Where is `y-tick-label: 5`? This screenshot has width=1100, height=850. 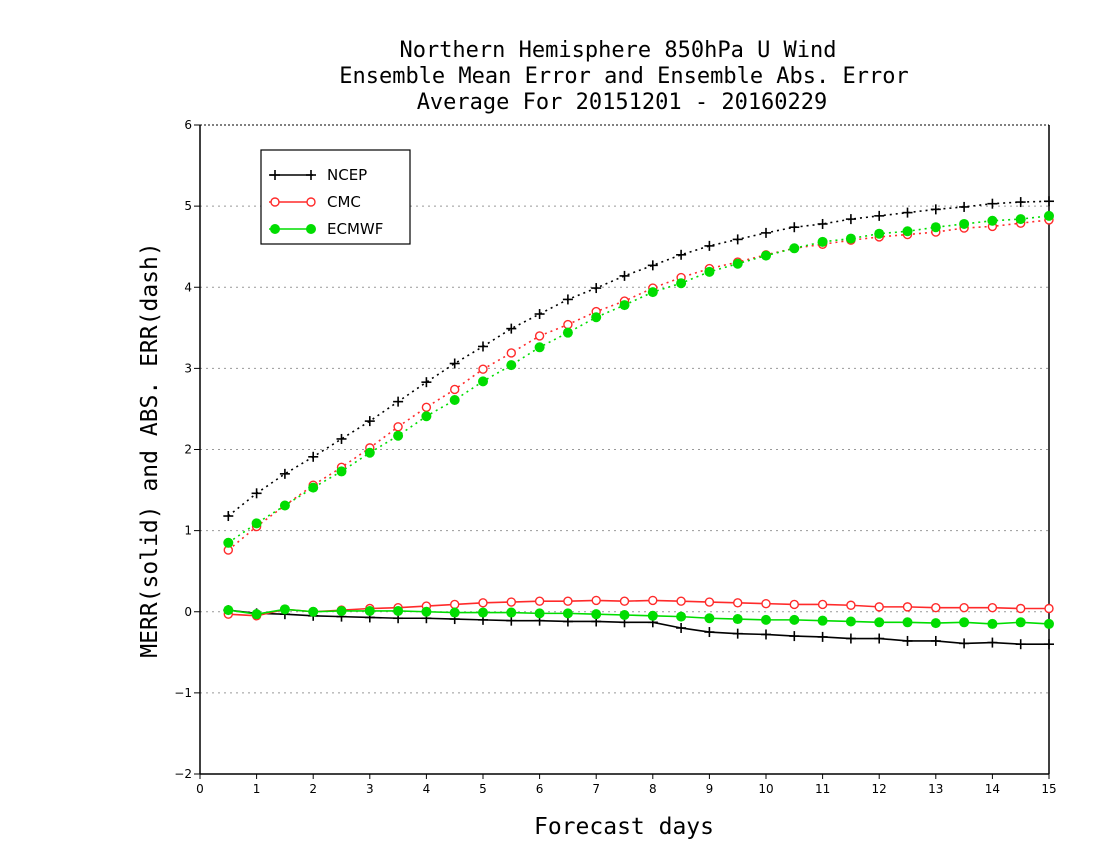 y-tick-label: 5 is located at coordinates (188, 206).